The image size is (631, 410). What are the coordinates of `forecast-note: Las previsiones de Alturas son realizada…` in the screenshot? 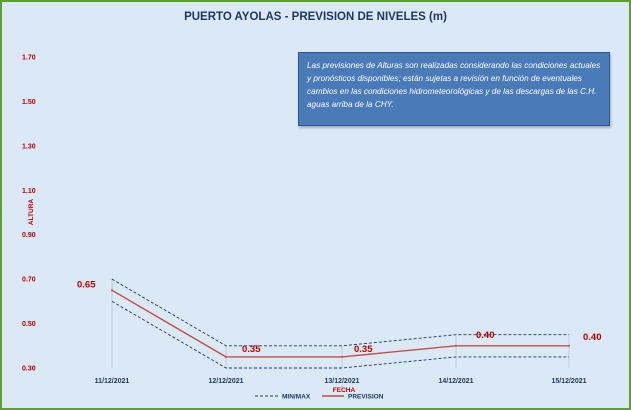 It's located at (454, 89).